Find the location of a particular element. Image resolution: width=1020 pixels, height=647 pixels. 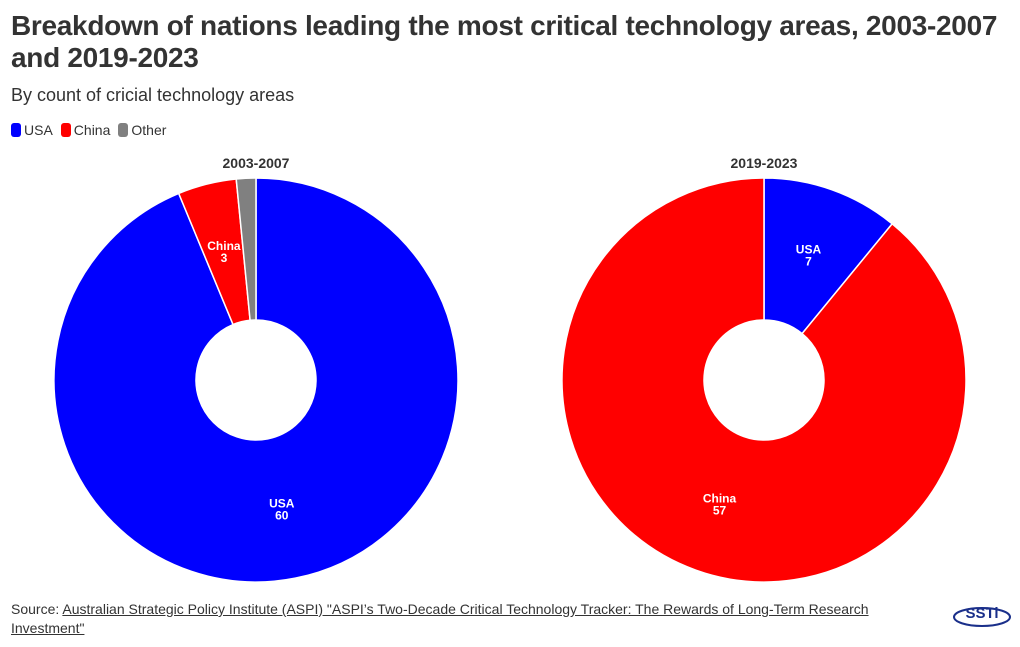

slice-other is located at coordinates (246, 249).